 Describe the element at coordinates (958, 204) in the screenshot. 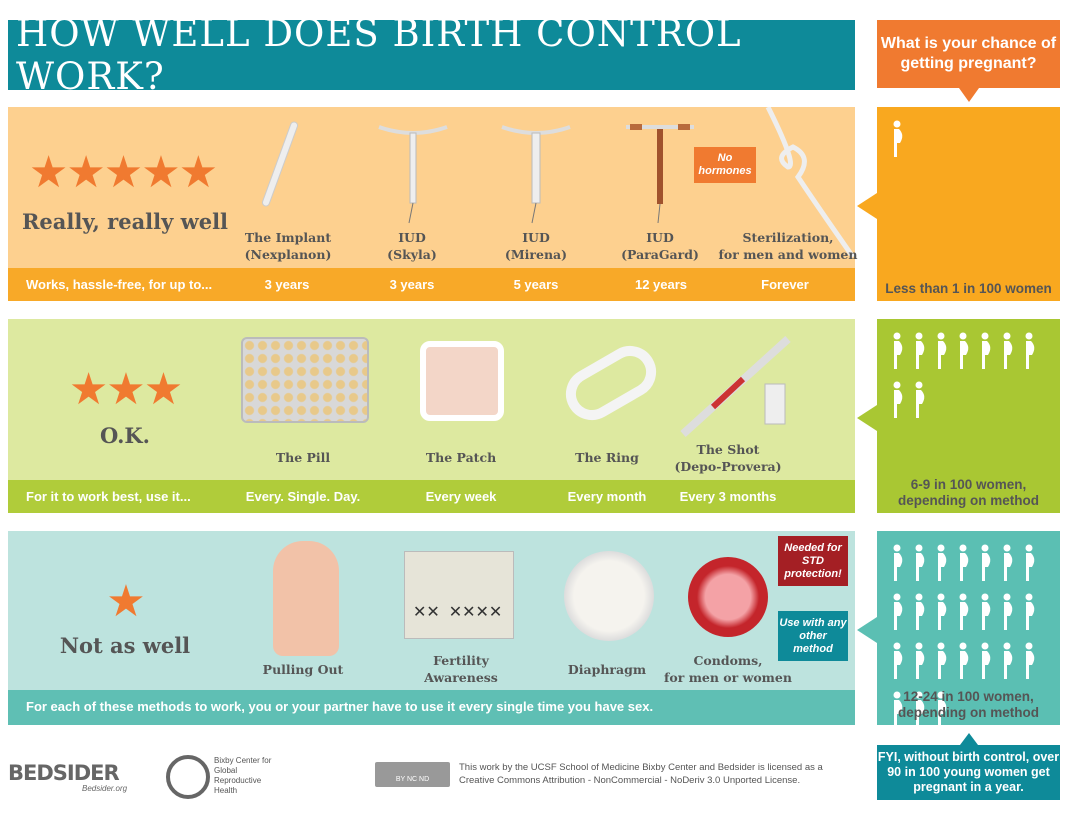

I see `chance-box-1: Less than 1 in 100 women` at that location.